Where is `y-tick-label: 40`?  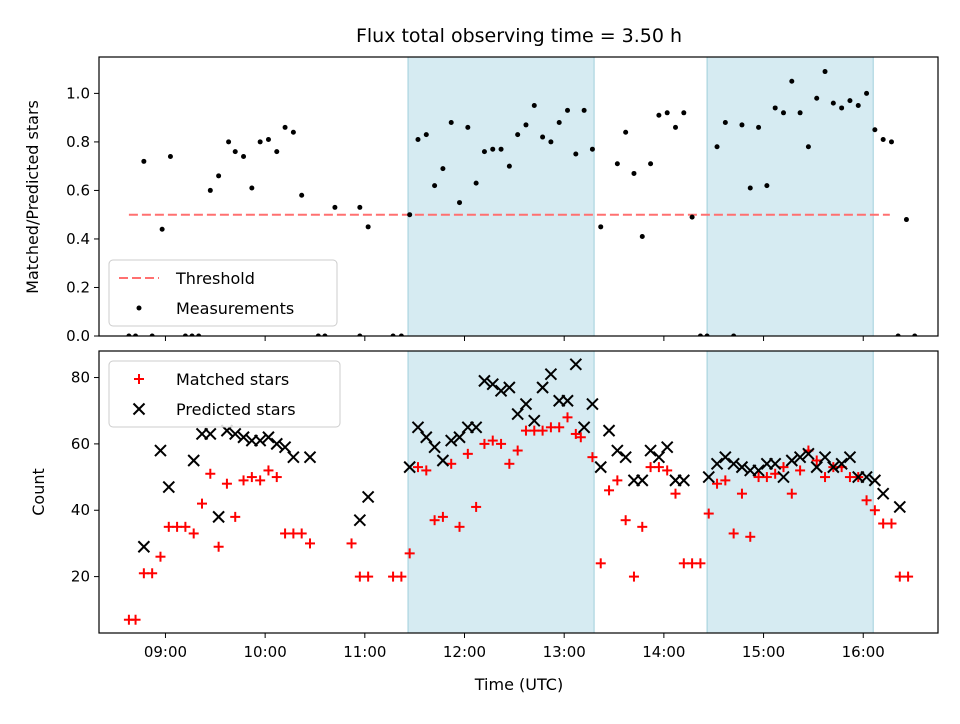
y-tick-label: 40 is located at coordinates (80, 510).